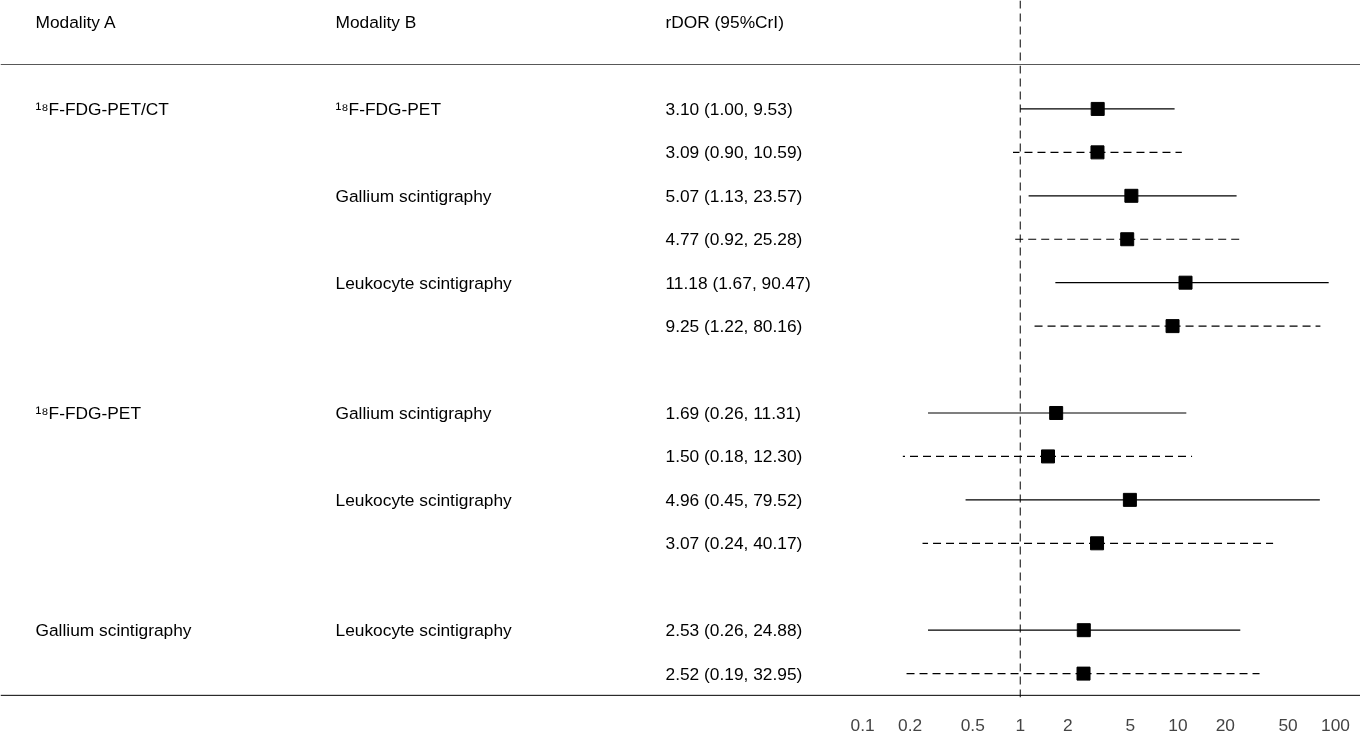 The height and width of the screenshot is (745, 1360). What do you see at coordinates (1178, 724) in the screenshot?
I see `x-tick-label: 10` at bounding box center [1178, 724].